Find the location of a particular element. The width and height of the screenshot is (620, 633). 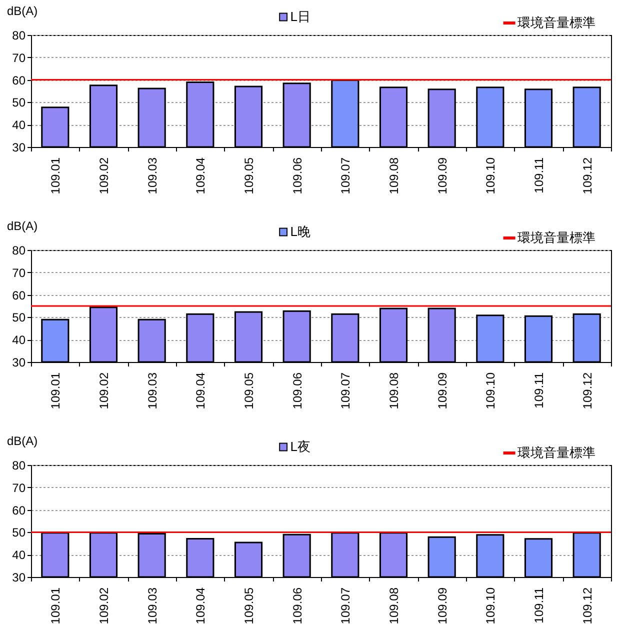

legend-label: L日 is located at coordinates (300, 16).